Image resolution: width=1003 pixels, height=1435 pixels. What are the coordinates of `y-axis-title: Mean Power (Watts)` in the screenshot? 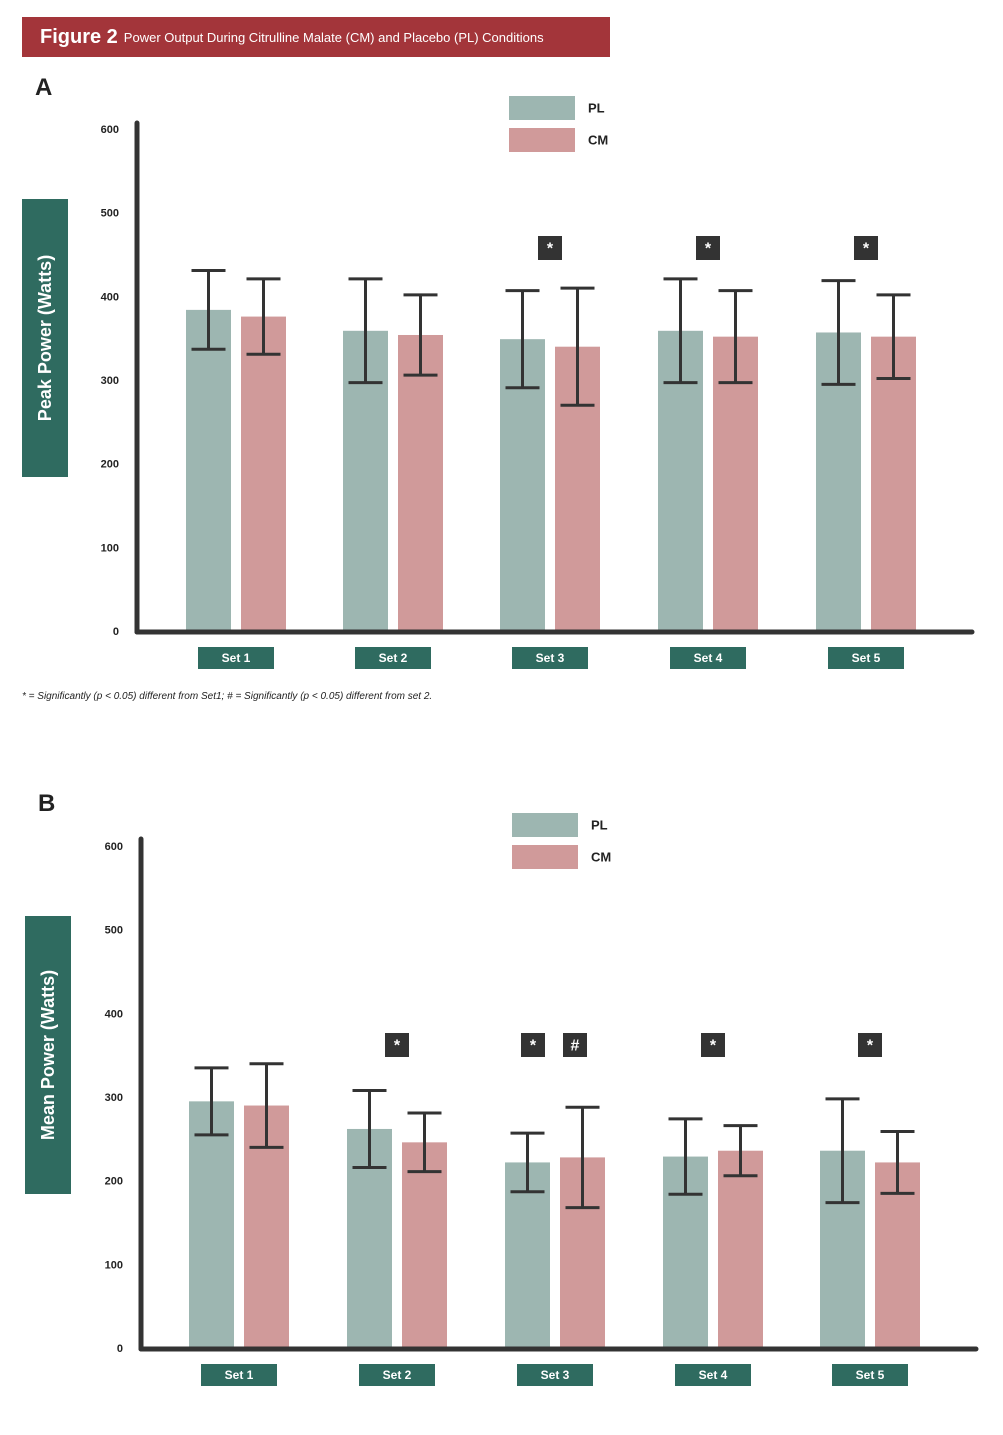 It's located at (48, 1055).